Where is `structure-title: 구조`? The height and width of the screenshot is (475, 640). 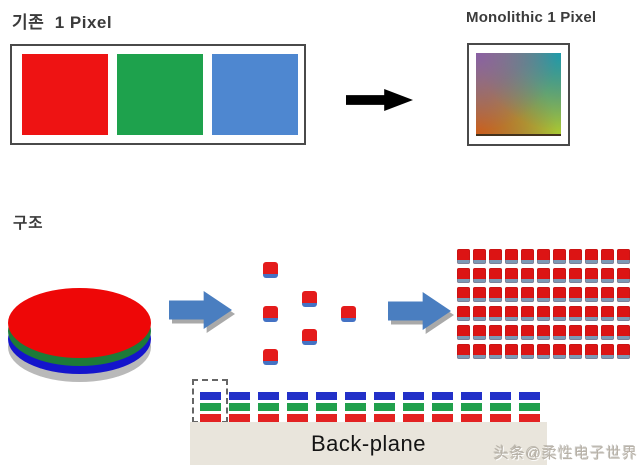 structure-title: 구조 is located at coordinates (28, 223).